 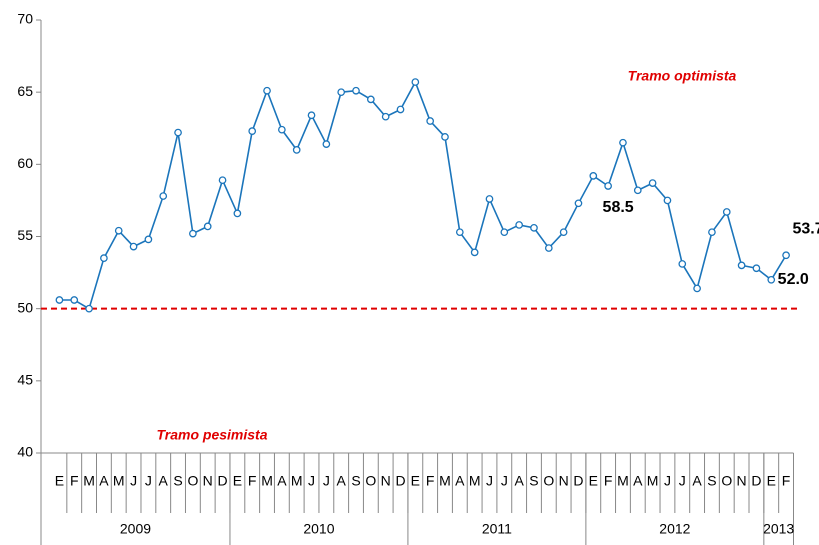 What do you see at coordinates (778, 529) in the screenshot?
I see `year-label: 2013` at bounding box center [778, 529].